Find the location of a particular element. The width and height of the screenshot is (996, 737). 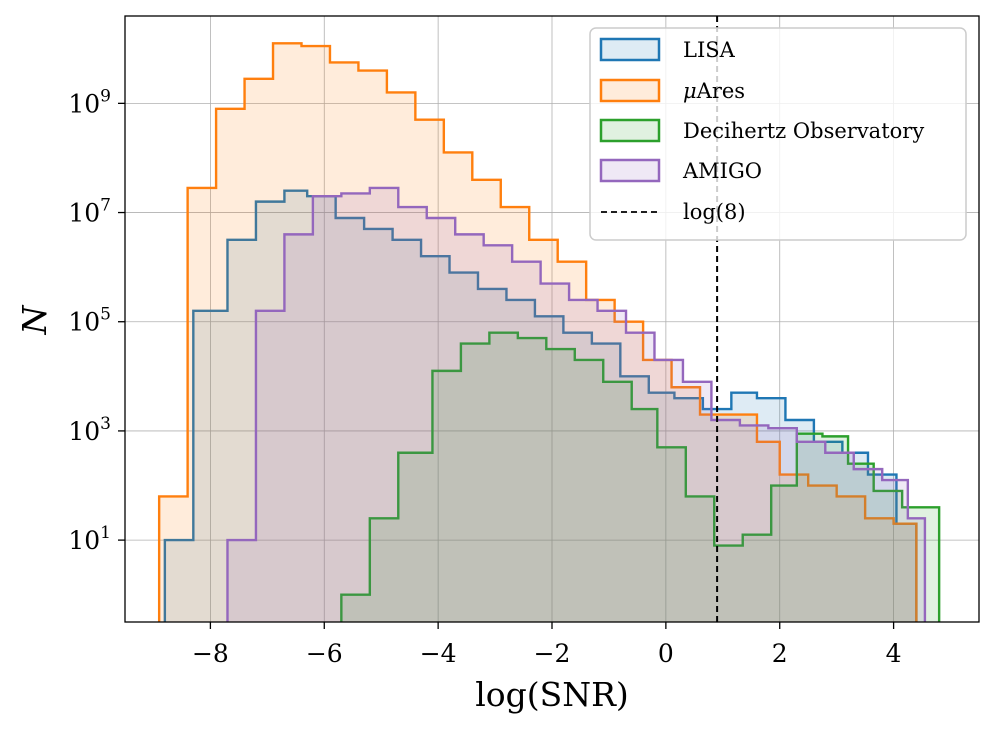

x-axis-ticks: −8 −6 −4 −2 0 2 4 is located at coordinates (547, 645).